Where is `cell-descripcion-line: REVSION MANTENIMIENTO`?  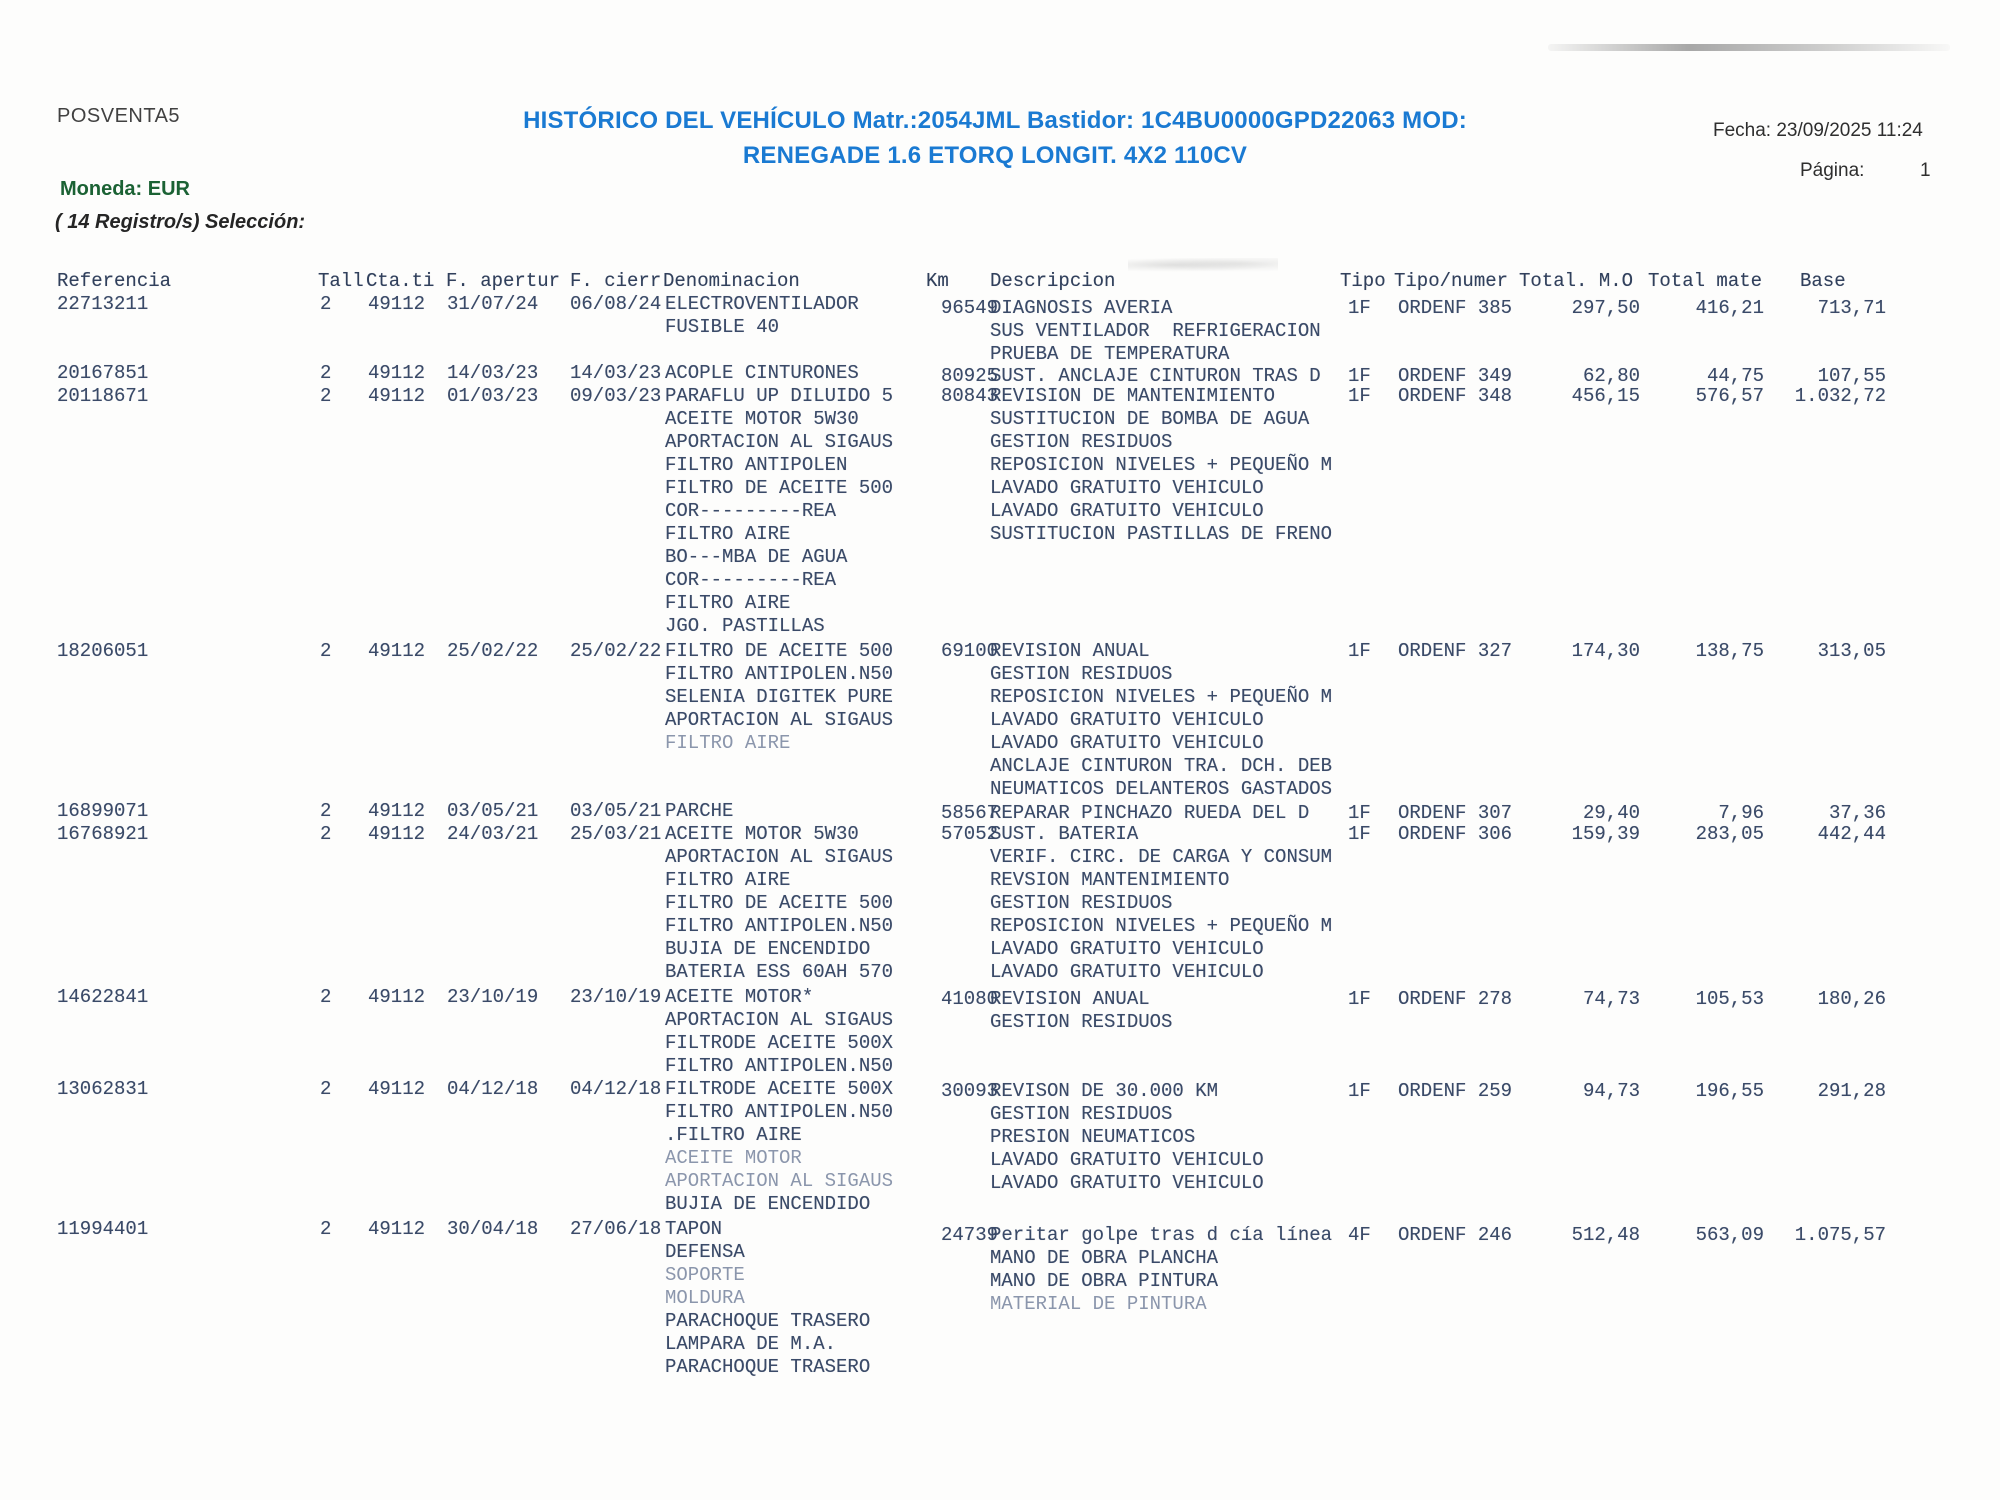 cell-descripcion-line: REVSION MANTENIMIENTO is located at coordinates (1110, 880).